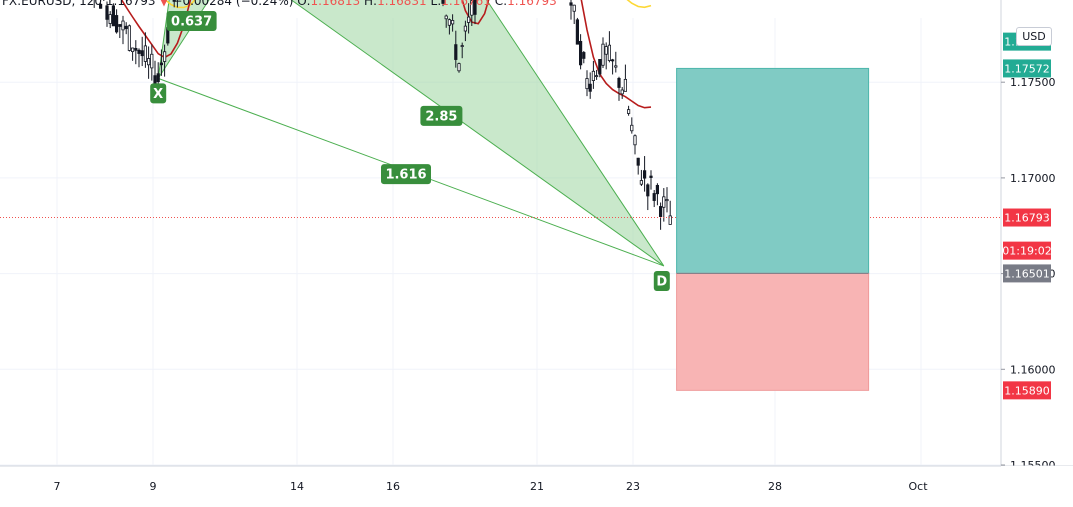 This screenshot has width=1073, height=507. I want to click on point-label-x-bg, so click(158, 93).